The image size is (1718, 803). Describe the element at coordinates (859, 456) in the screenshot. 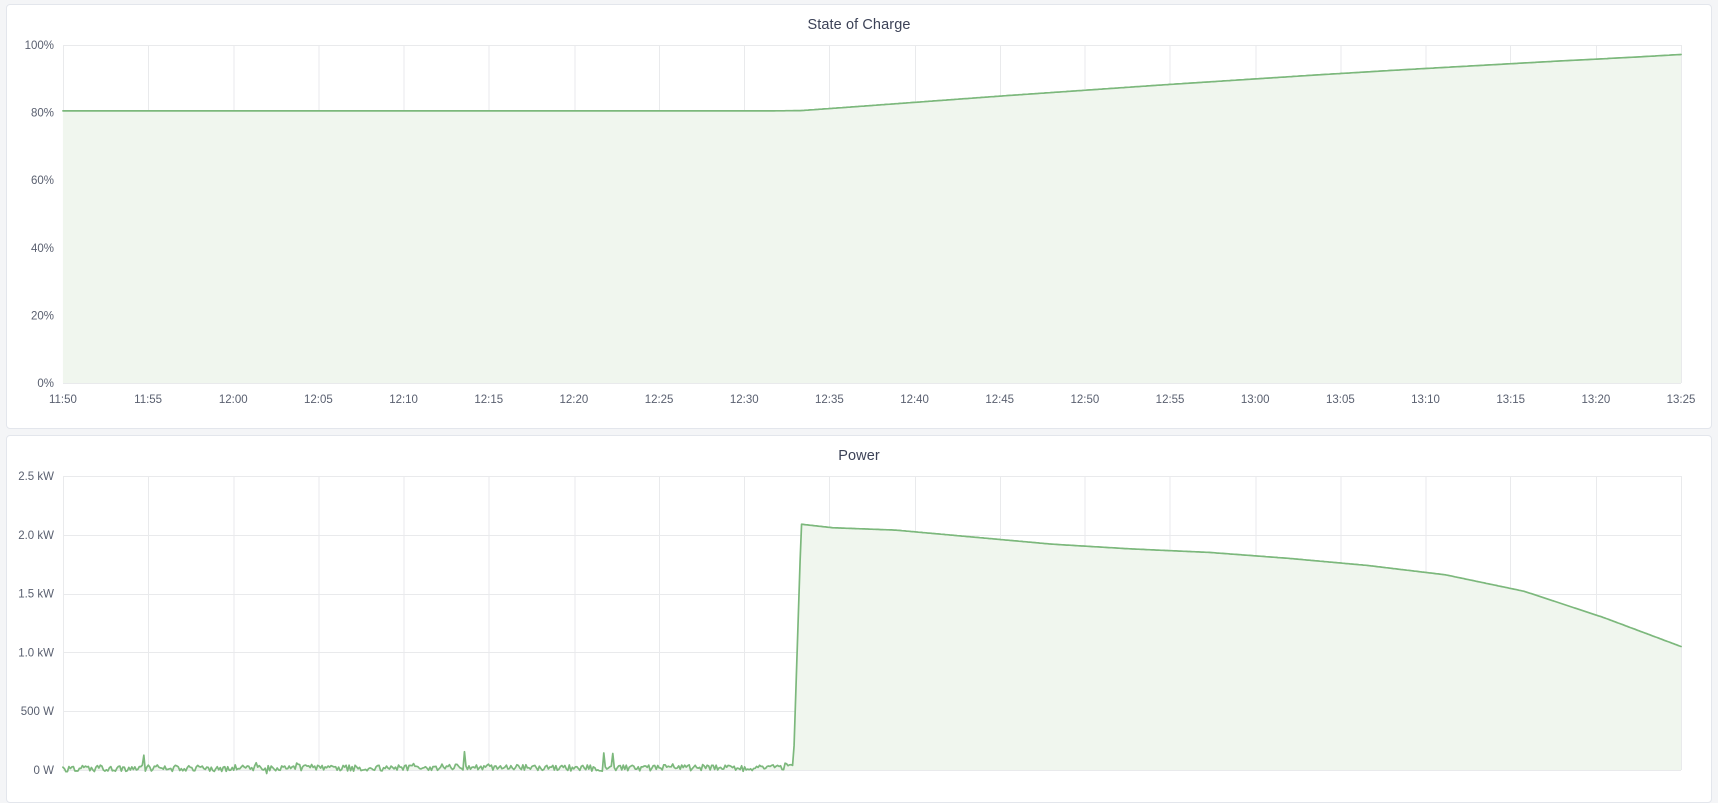

I see `panel-title-power: Power` at that location.